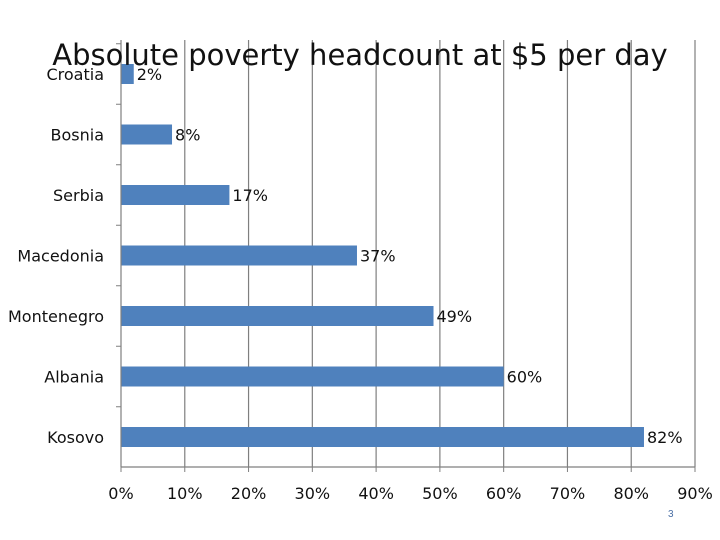 Image resolution: width=720 pixels, height=540 pixels. I want to click on data-label: 2%, so click(149, 74).